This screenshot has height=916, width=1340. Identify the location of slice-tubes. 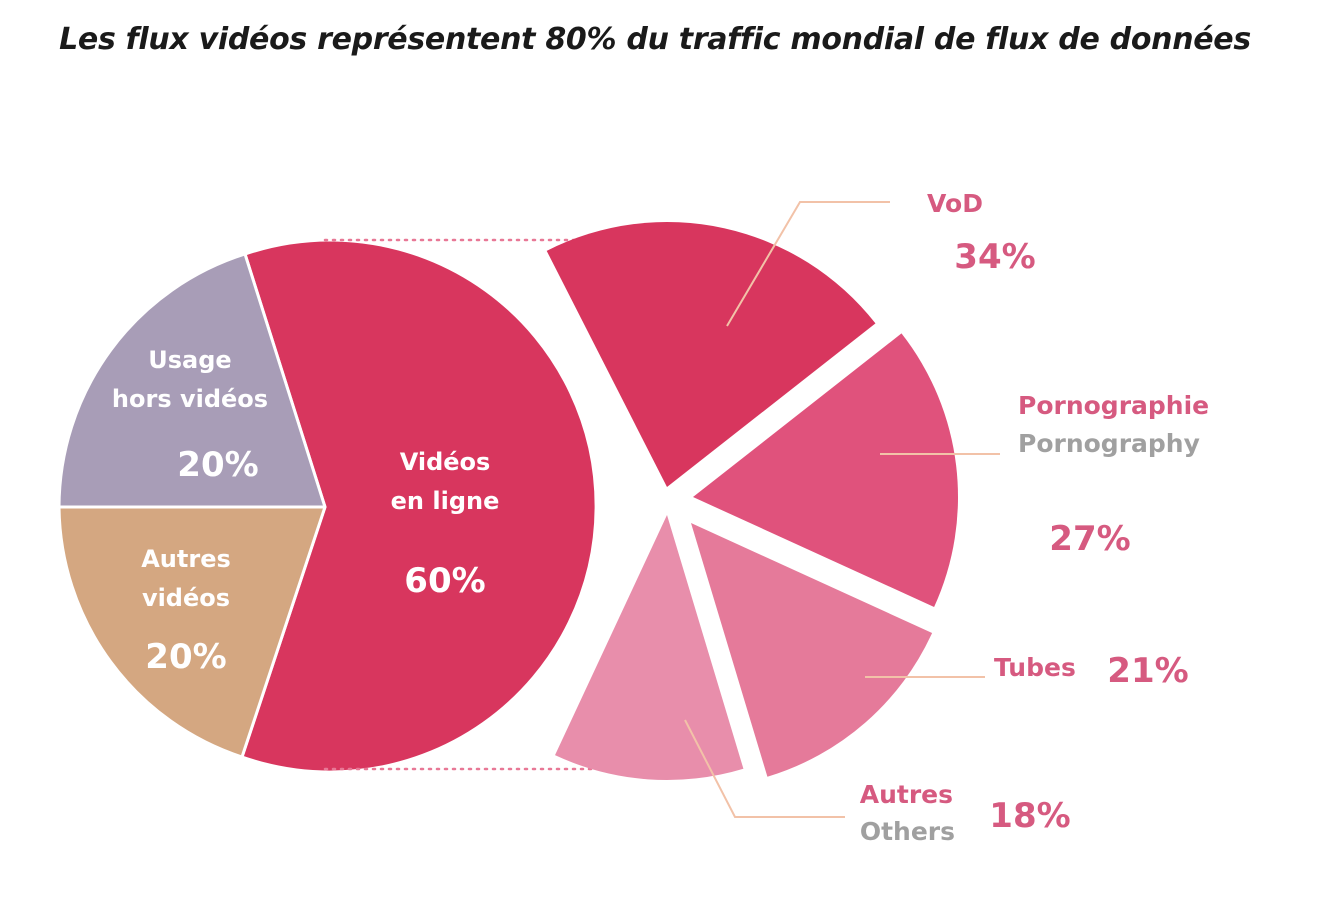
(812, 650).